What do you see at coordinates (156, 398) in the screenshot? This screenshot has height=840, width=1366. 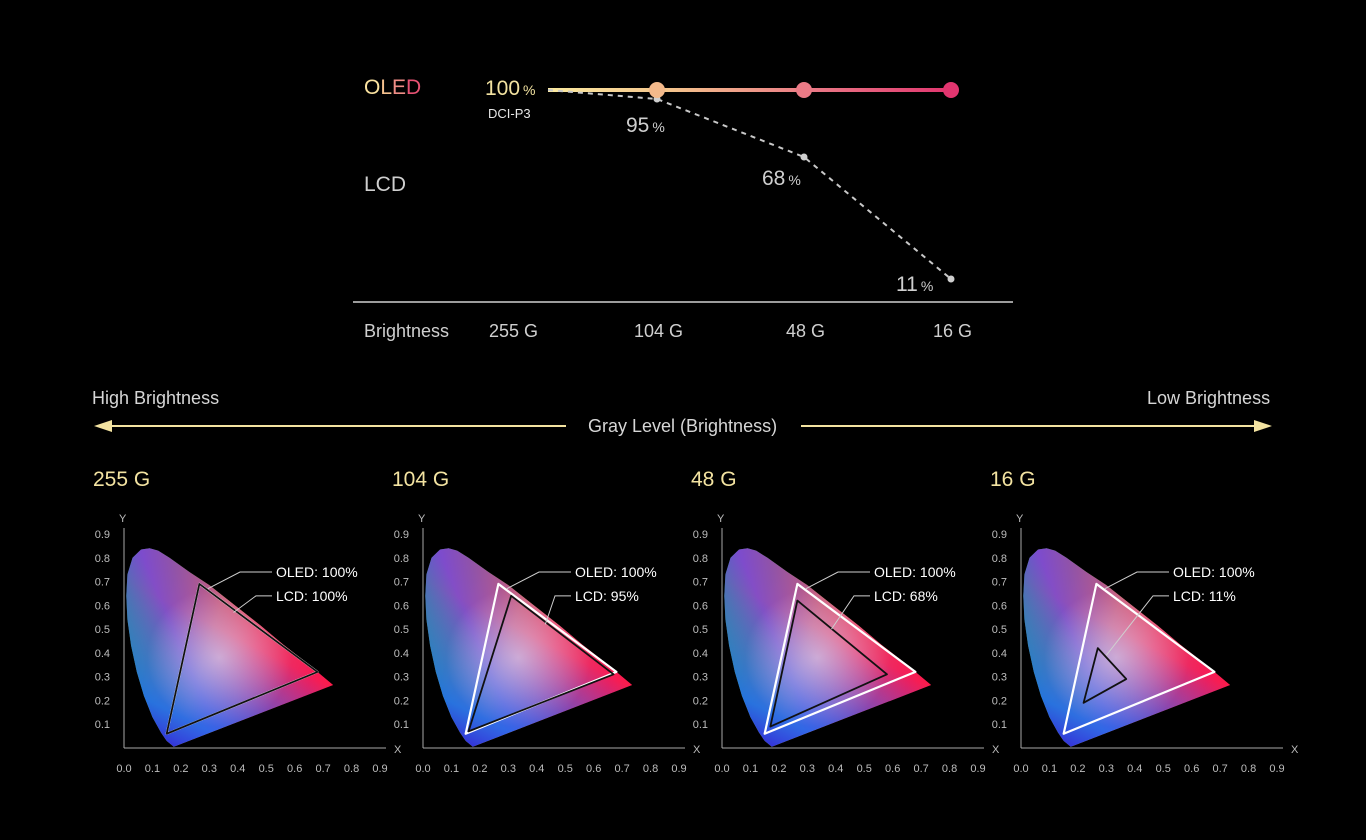 I see `high-brightness-label: High Brightness` at bounding box center [156, 398].